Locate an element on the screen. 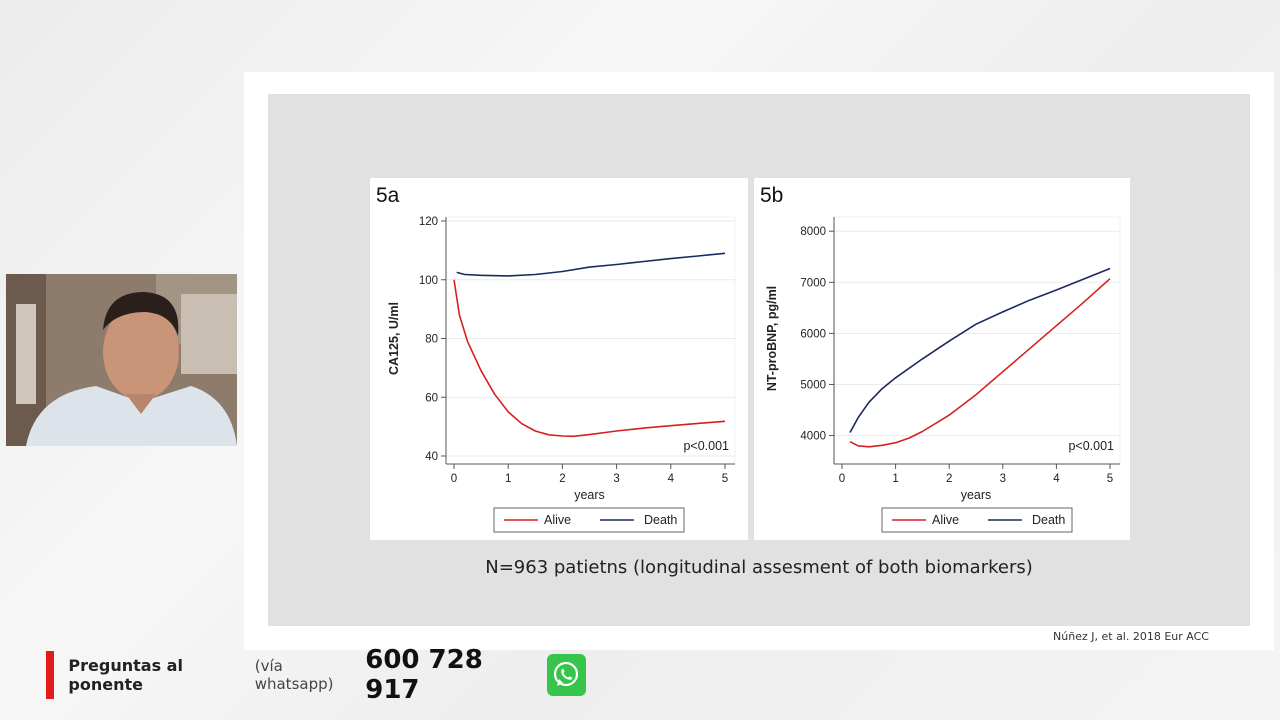  speaker-video-icon is located at coordinates (121, 360).